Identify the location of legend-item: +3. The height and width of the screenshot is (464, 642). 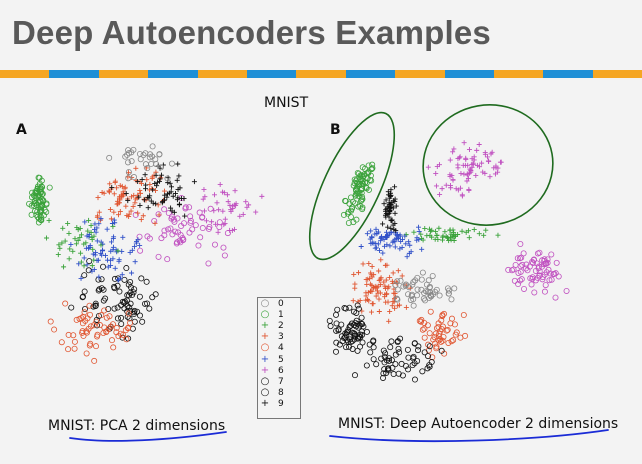
(279, 337).